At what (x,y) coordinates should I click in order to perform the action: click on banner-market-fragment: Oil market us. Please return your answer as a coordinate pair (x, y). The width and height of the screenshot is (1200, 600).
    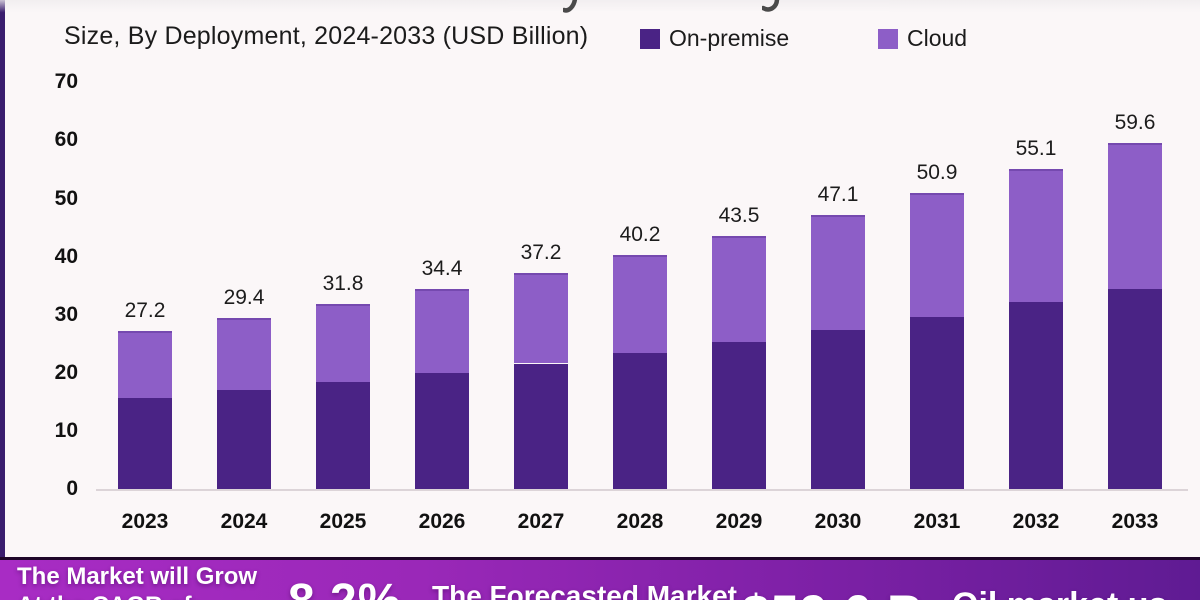
    Looking at the image, I should click on (1059, 593).